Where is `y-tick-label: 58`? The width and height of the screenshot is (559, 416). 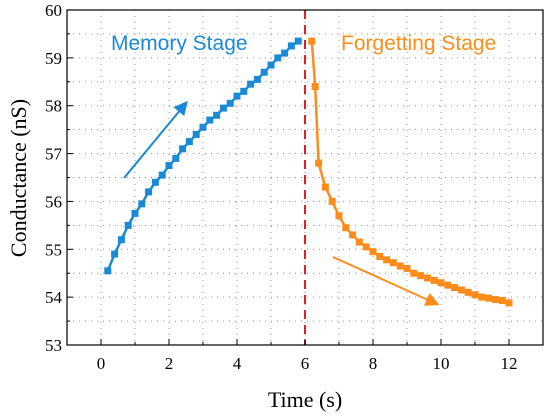 y-tick-label: 58 is located at coordinates (53, 106).